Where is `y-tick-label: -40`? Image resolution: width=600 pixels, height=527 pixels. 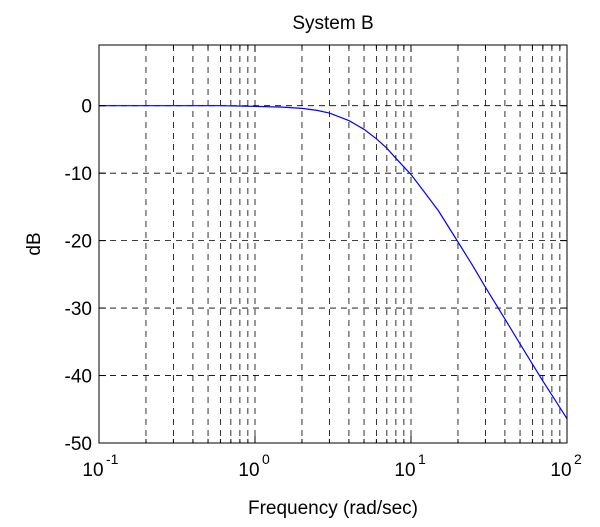 y-tick-label: -40 is located at coordinates (78, 377).